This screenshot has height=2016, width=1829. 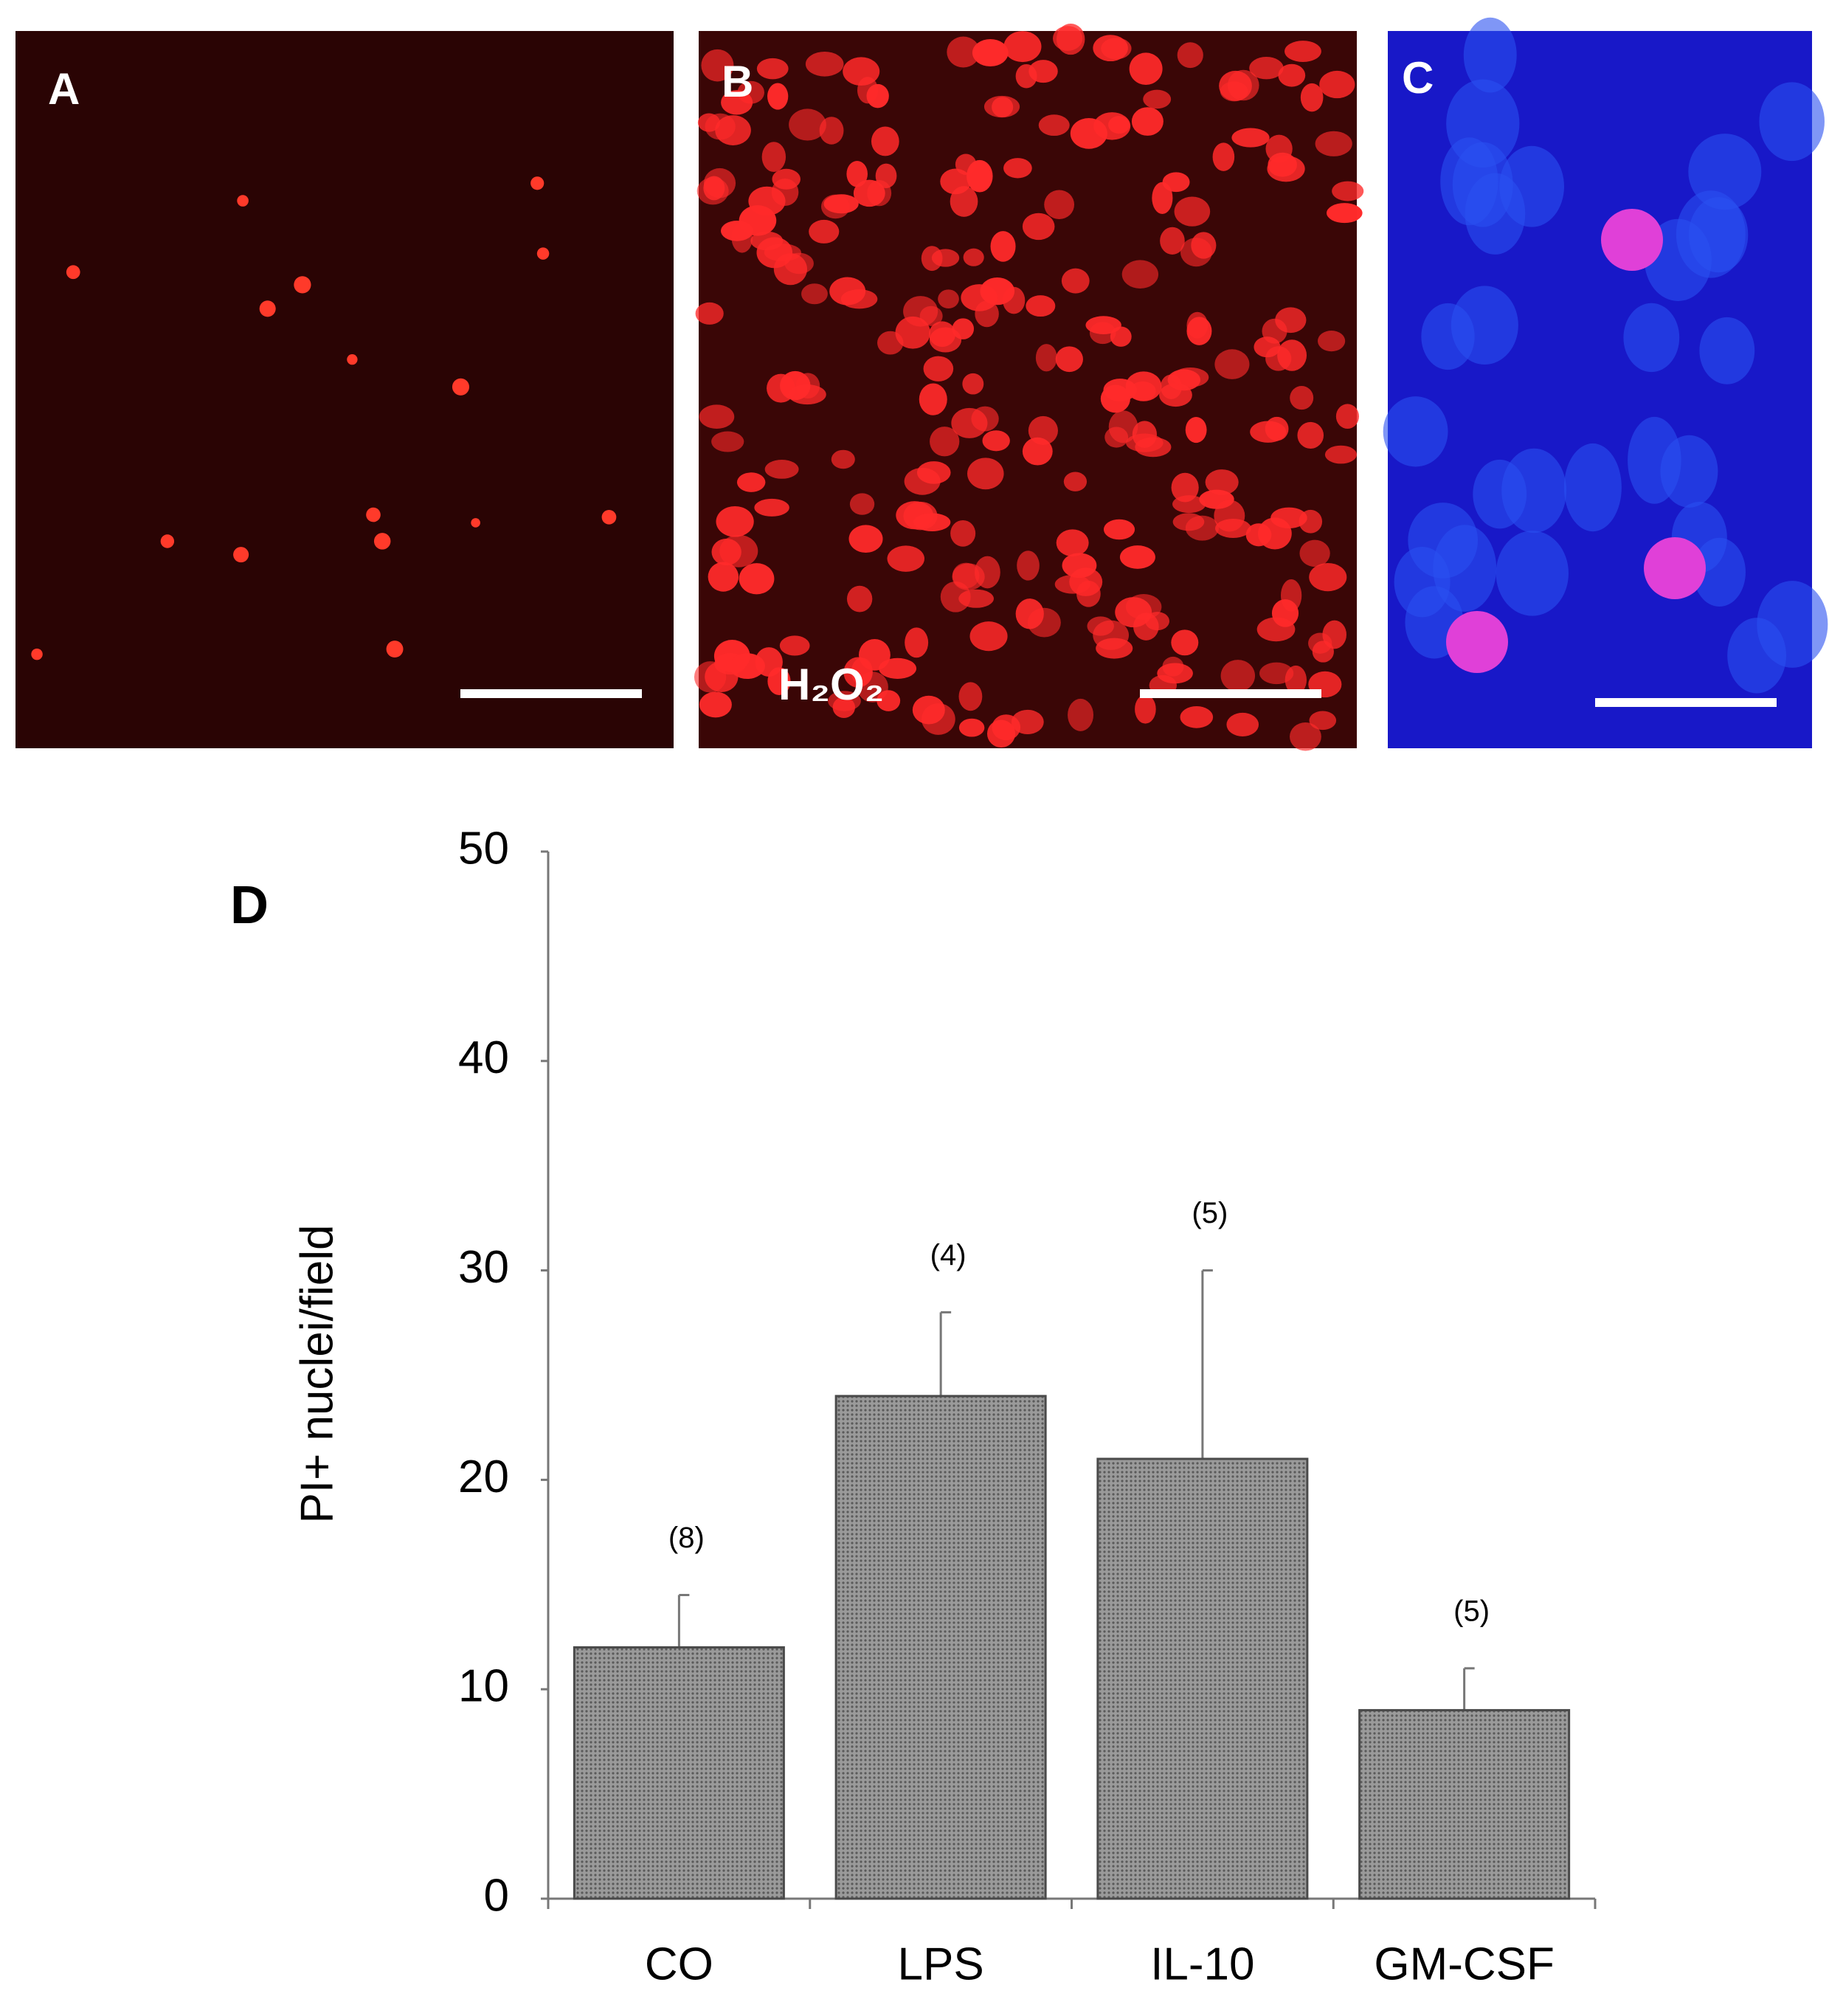 I want to click on y-tick-label: 20, so click(x=483, y=1477).